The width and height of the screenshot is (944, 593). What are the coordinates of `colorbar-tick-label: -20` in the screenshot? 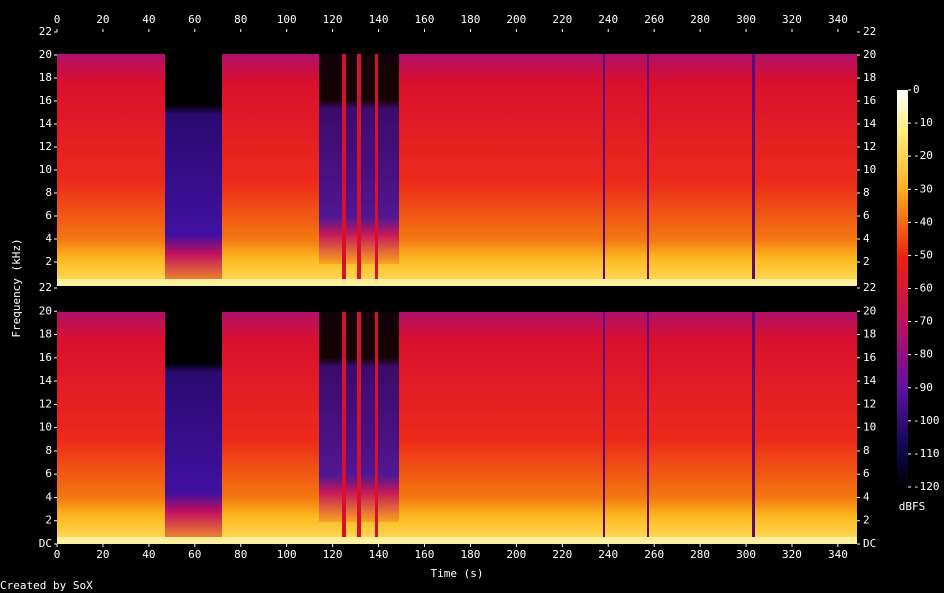 It's located at (923, 155).